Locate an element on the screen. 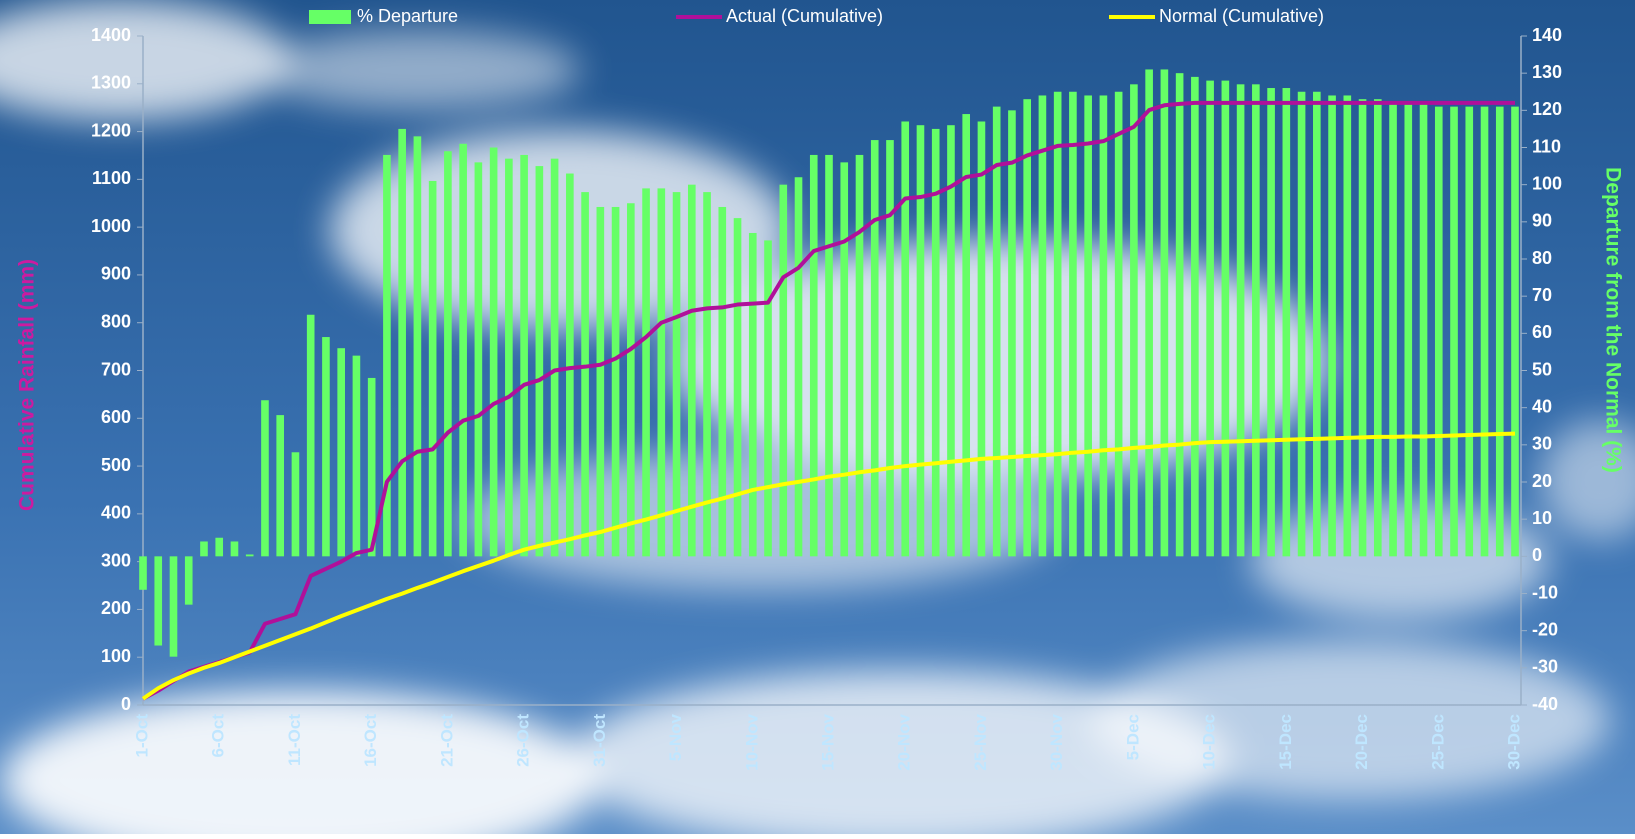 The width and height of the screenshot is (1635, 839). x-tick-label: 15-Nov is located at coordinates (827, 741).